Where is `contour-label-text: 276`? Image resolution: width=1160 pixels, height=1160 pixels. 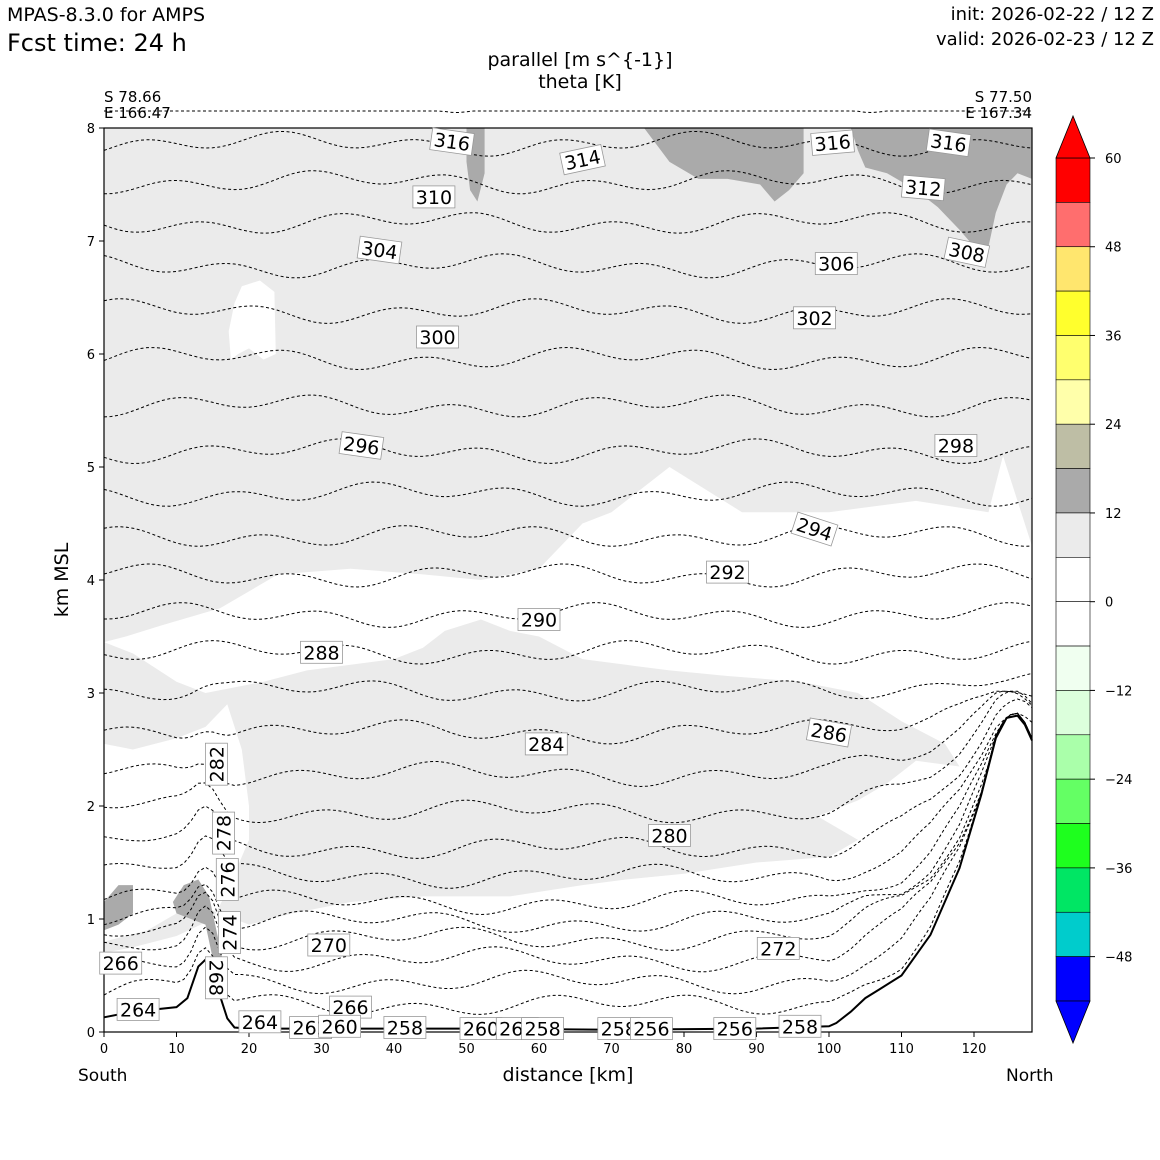 contour-label-text: 276 is located at coordinates (228, 879).